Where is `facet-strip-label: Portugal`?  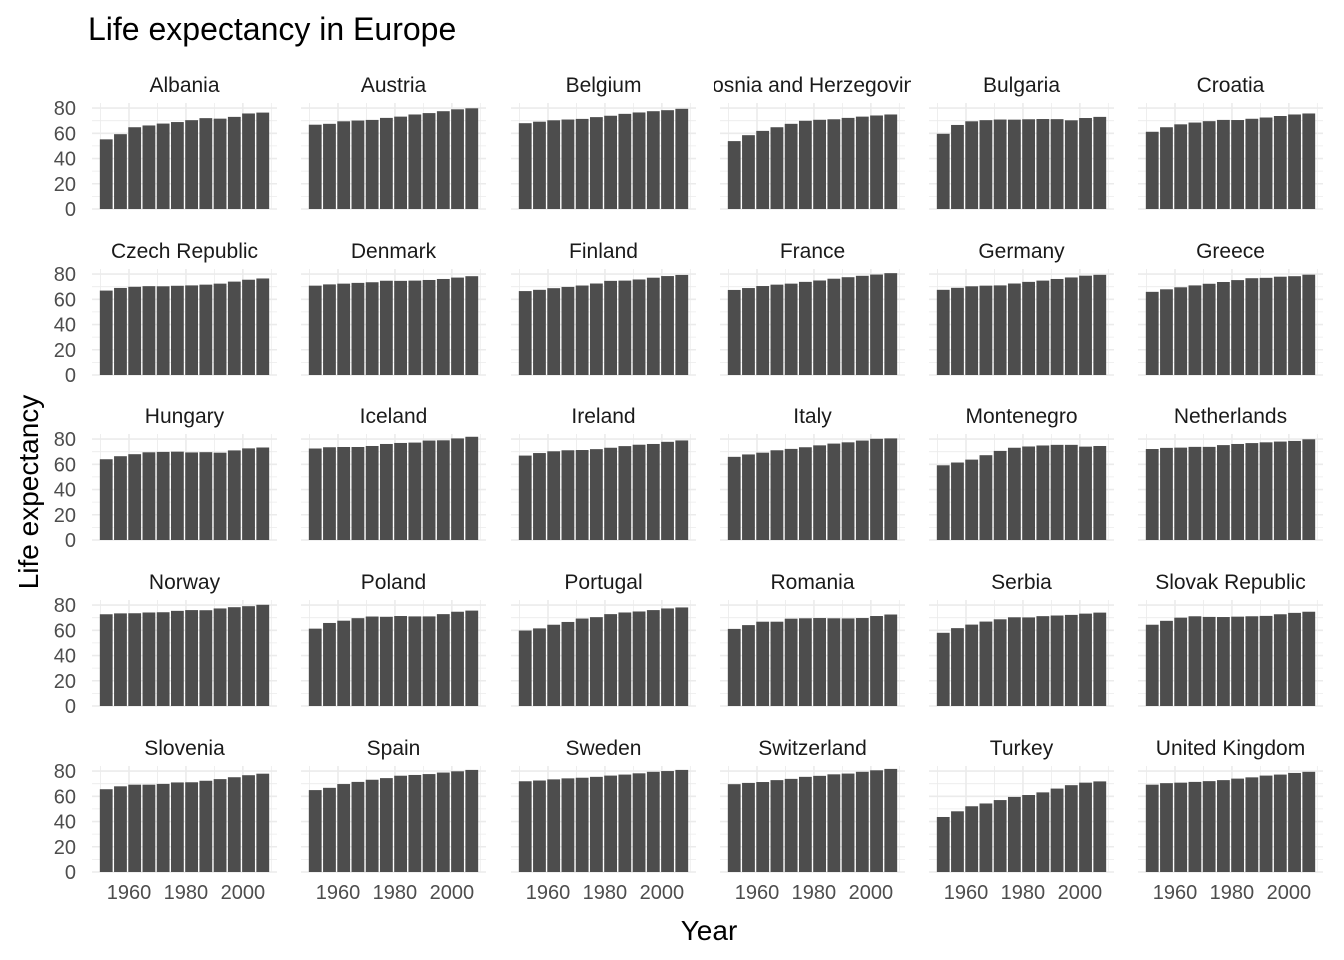 facet-strip-label: Portugal is located at coordinates (603, 582).